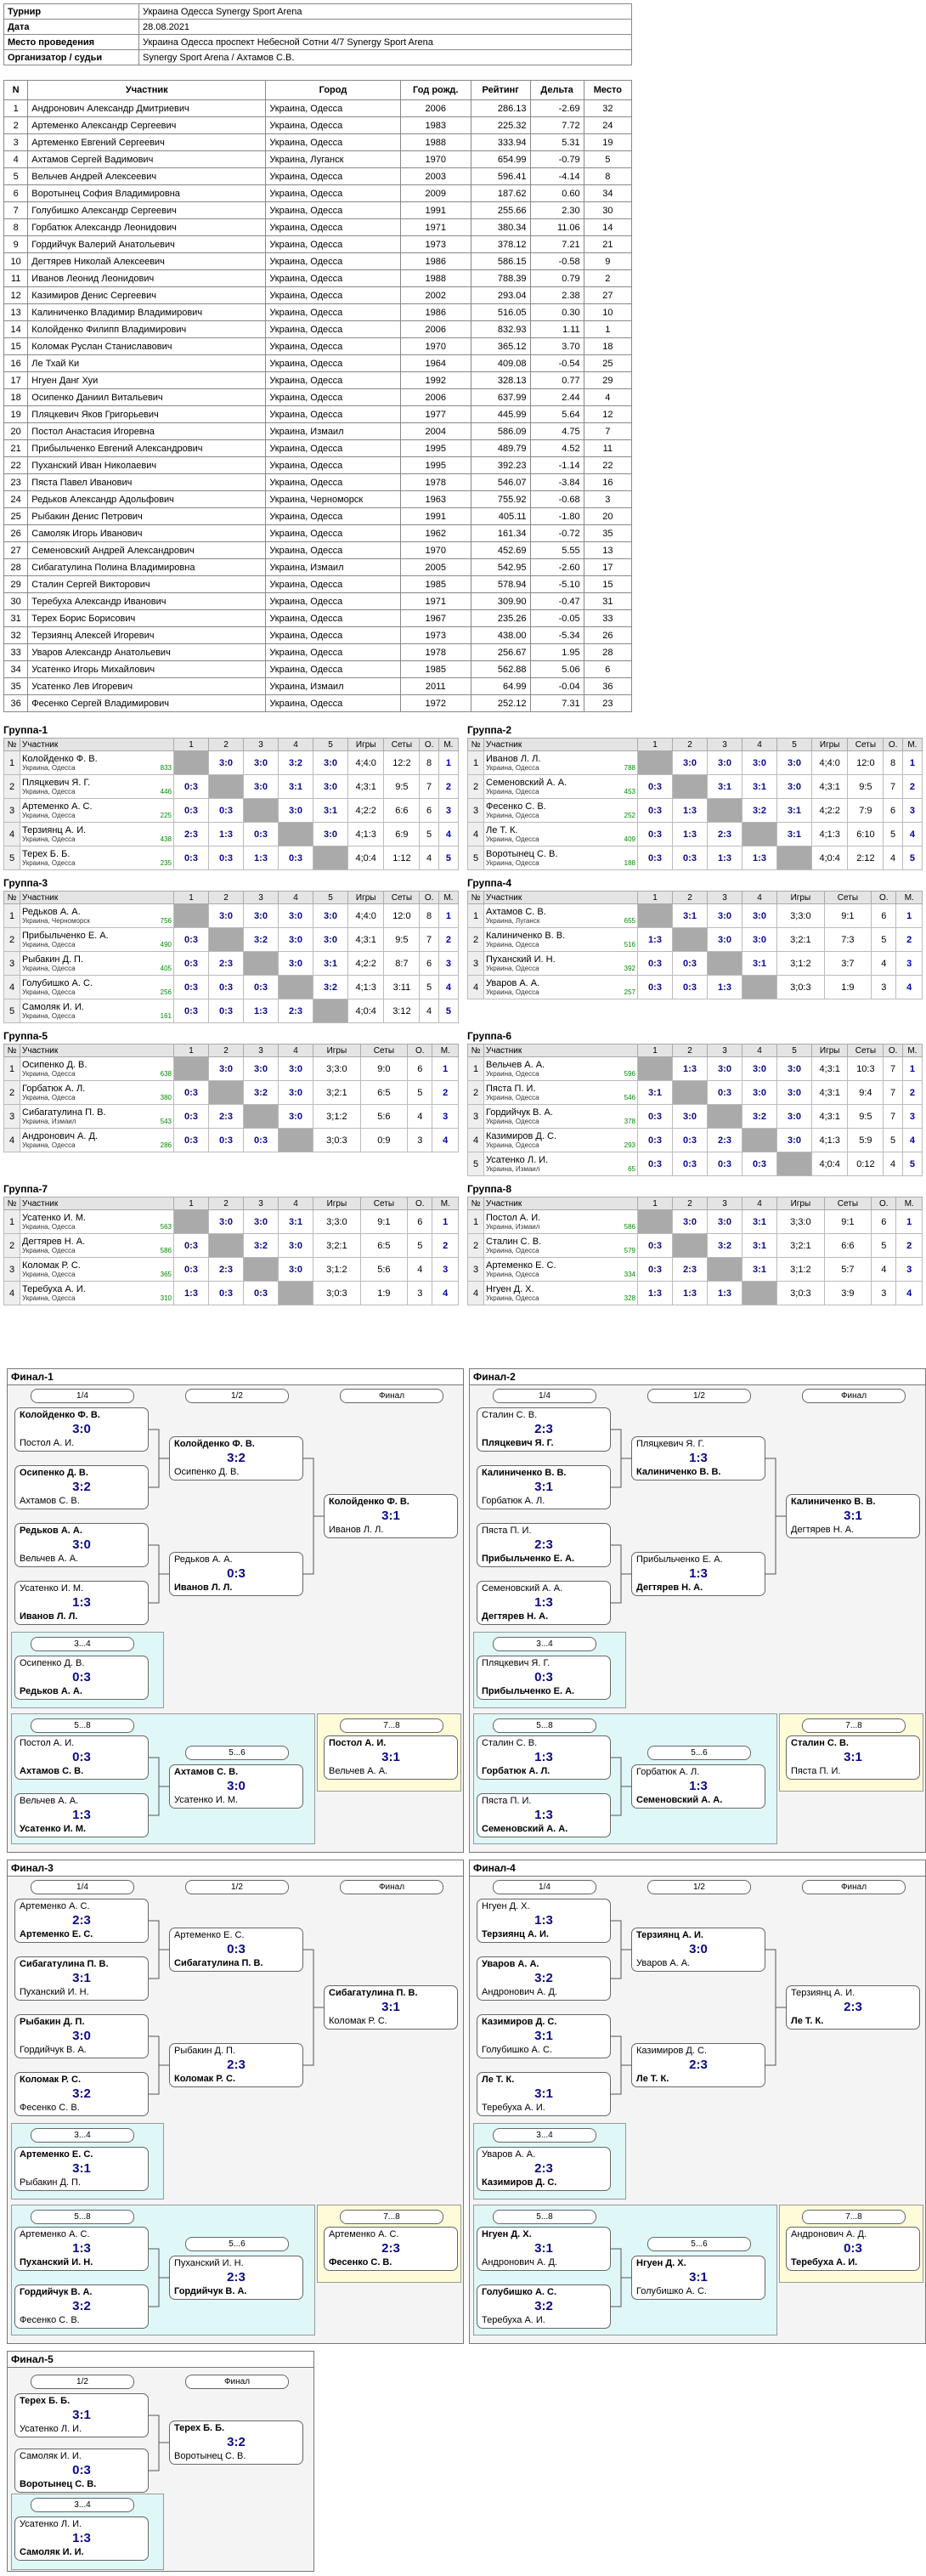 Image resolution: width=926 pixels, height=2576 pixels. I want to click on player: Самоляк И. И. Украина, Одесса 161, so click(97, 1011).